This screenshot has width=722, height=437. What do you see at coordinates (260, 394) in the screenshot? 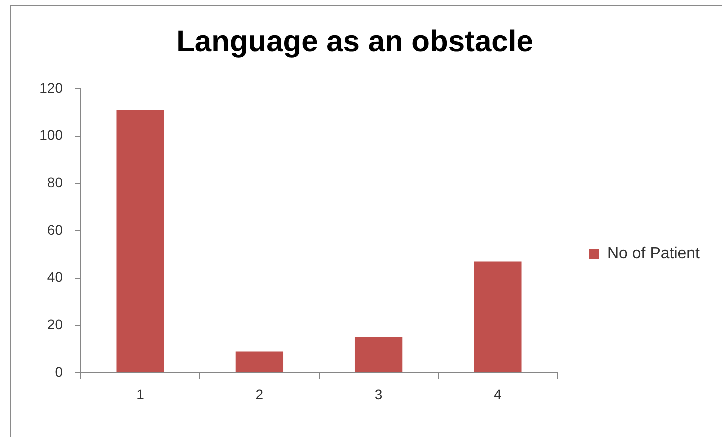
I see `x-tick-label: 2` at bounding box center [260, 394].